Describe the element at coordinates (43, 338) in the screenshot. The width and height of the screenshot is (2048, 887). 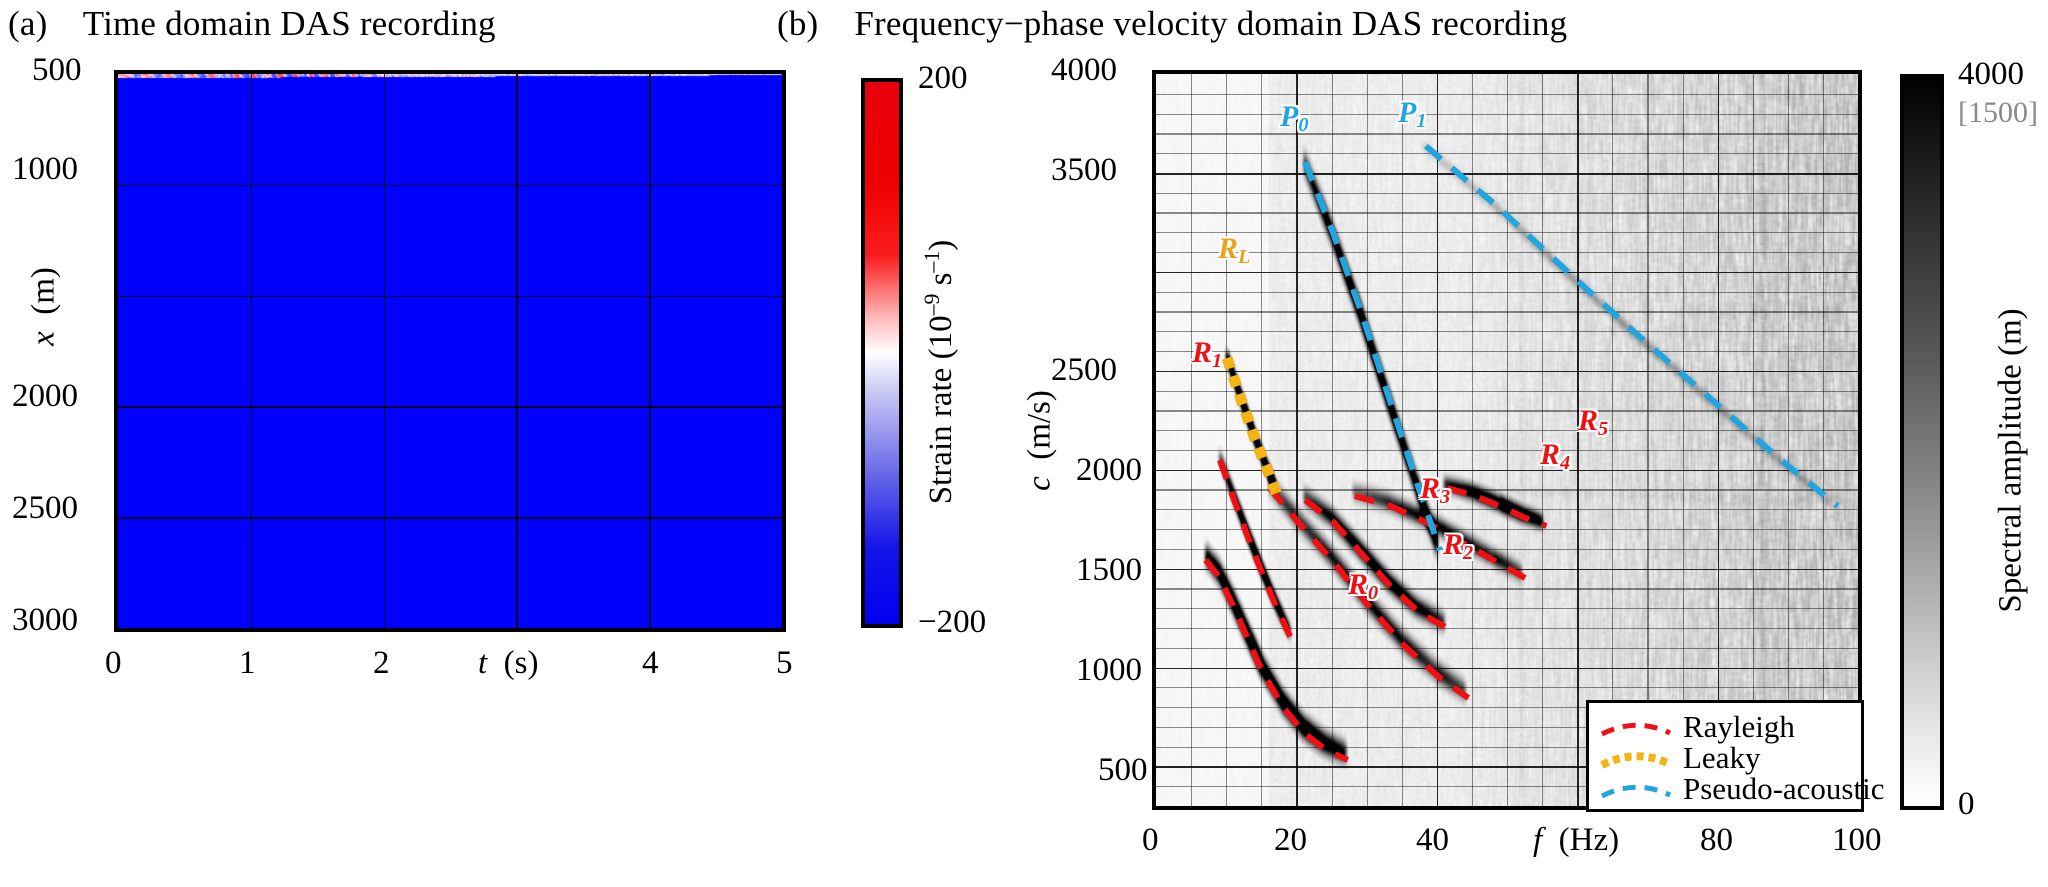
I see `panel-a-yaxis-symbol: x` at that location.